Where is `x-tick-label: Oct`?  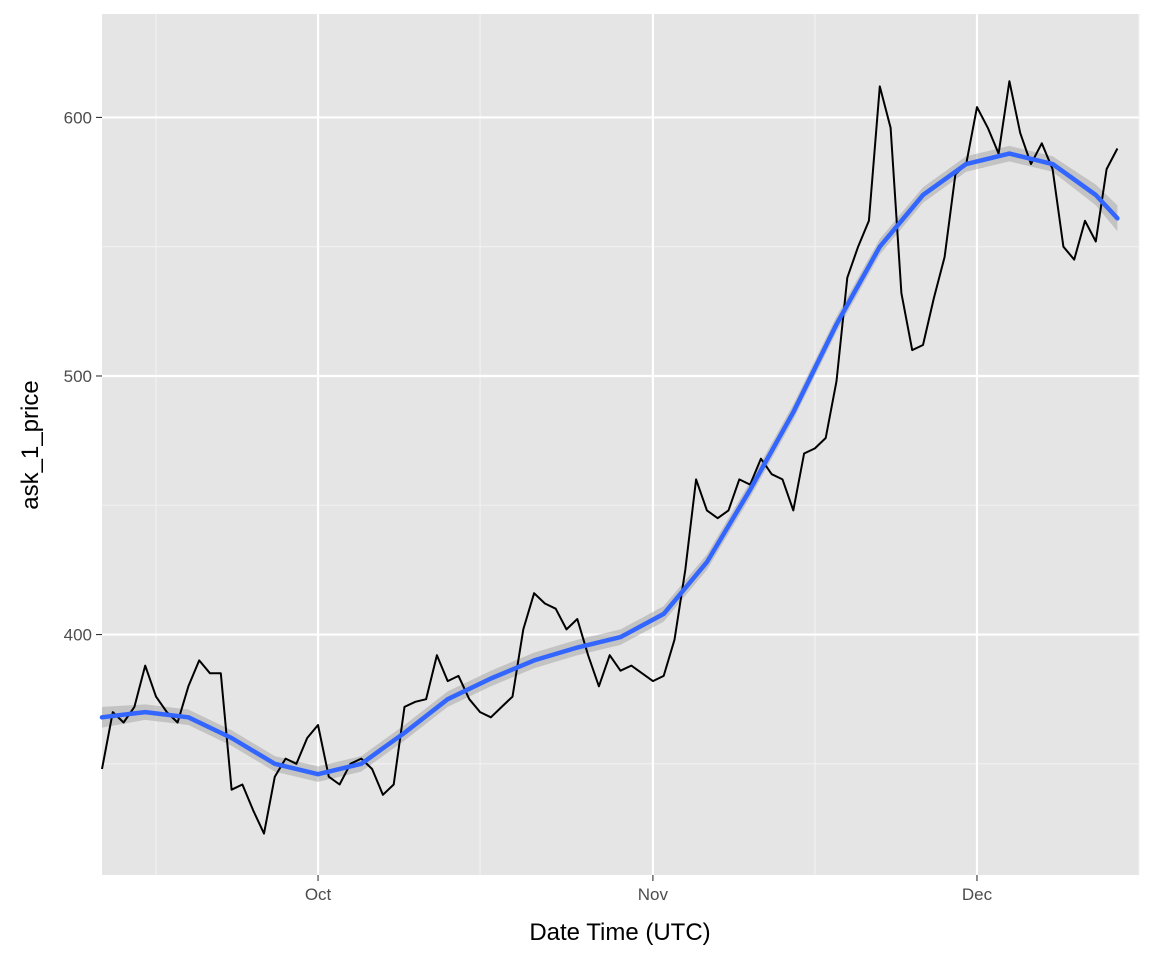 x-tick-label: Oct is located at coordinates (318, 894).